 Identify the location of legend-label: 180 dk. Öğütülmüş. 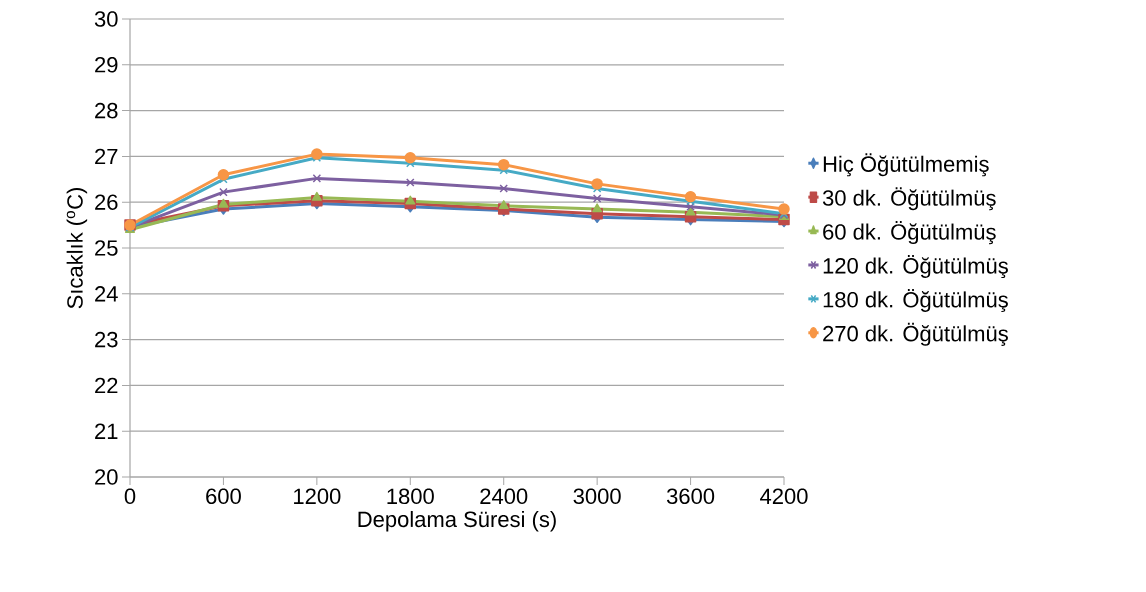
(915, 300).